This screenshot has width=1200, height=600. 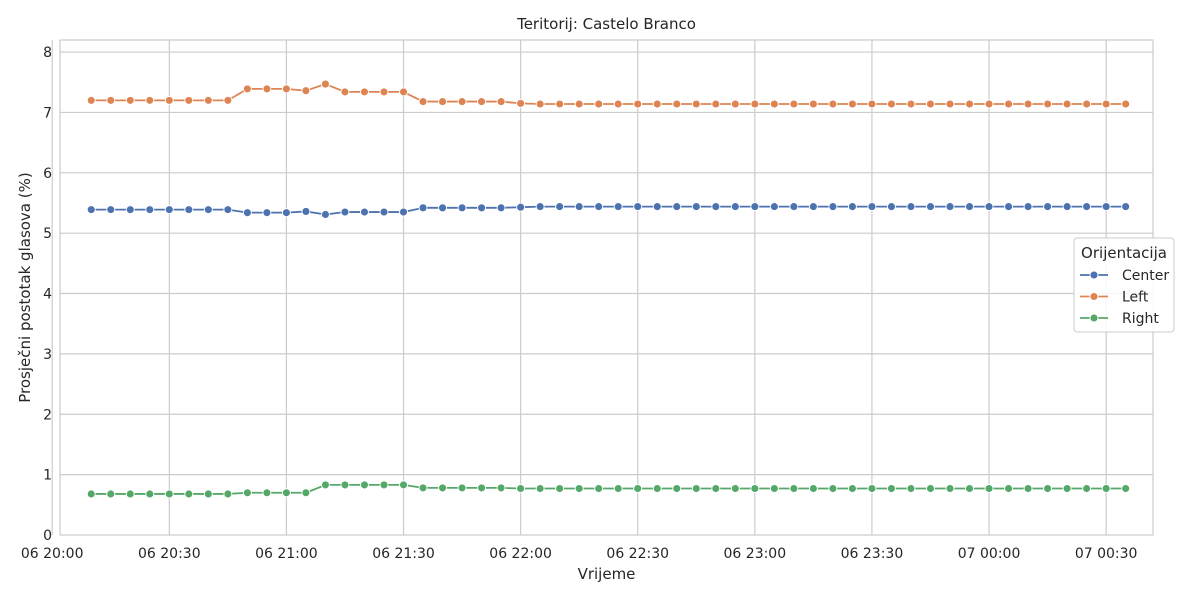 What do you see at coordinates (47, 476) in the screenshot?
I see `y-tick-label: 1` at bounding box center [47, 476].